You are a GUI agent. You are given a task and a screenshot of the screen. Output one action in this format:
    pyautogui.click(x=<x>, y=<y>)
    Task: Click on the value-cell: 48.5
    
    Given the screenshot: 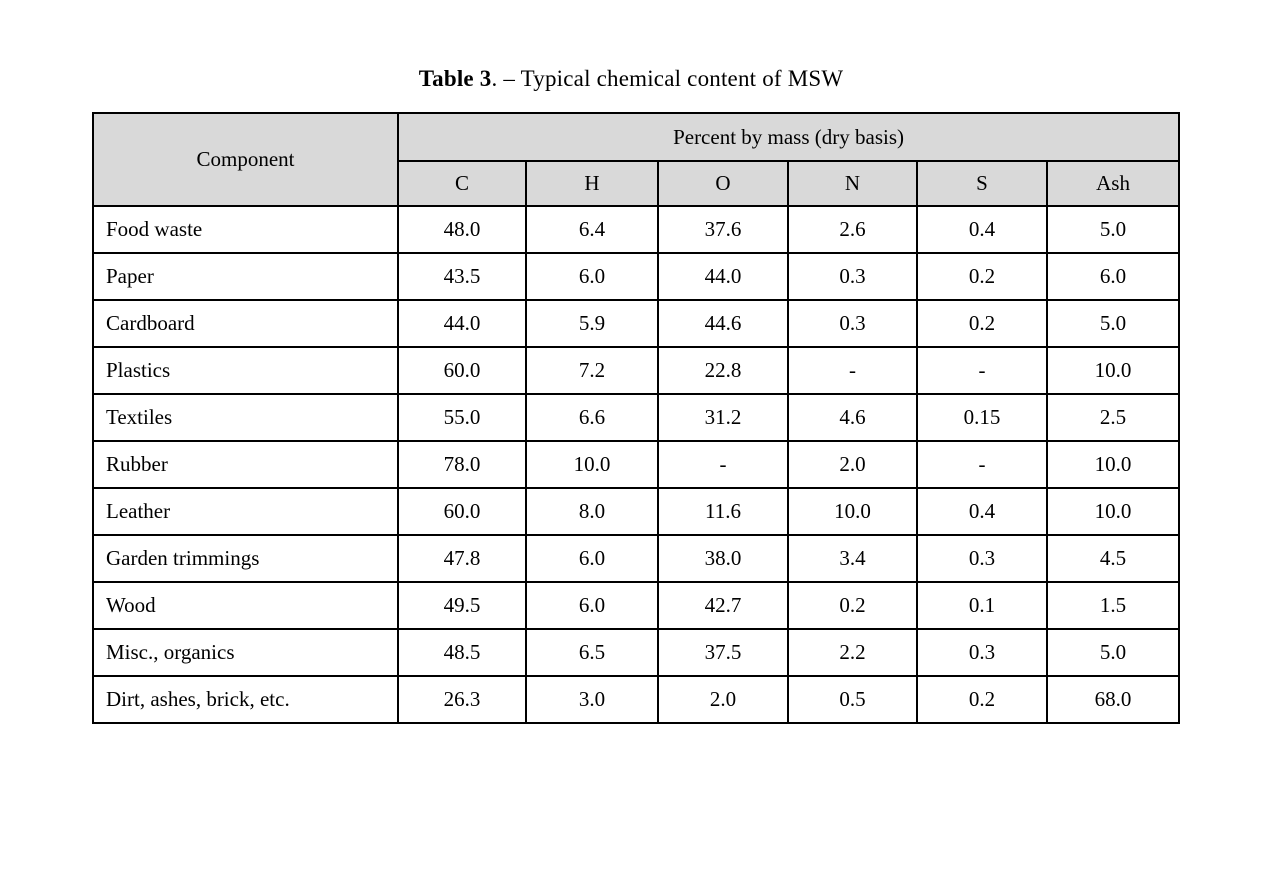 What is the action you would take?
    pyautogui.click(x=462, y=652)
    